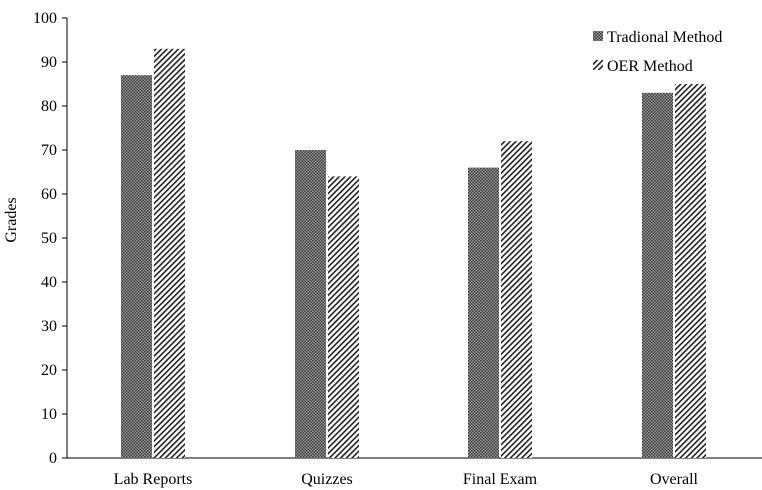 This screenshot has height=490, width=762. I want to click on y-tick-label: 70, so click(49, 150).